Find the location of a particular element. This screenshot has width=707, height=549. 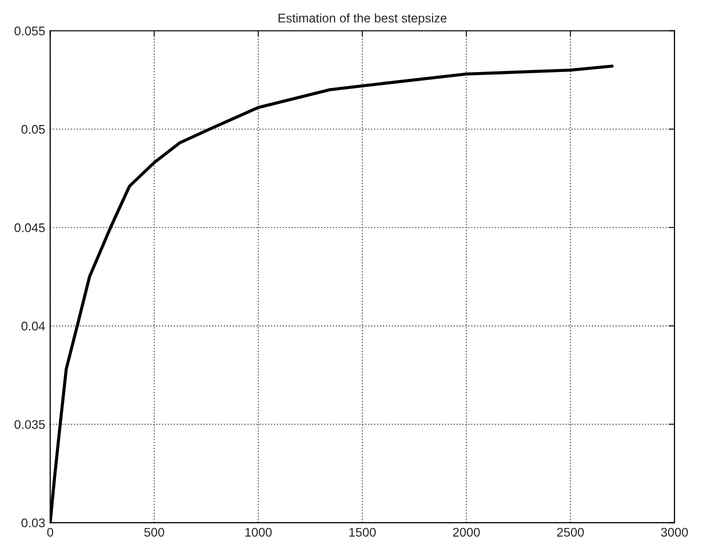

x-tick-label: 3000 is located at coordinates (674, 532).